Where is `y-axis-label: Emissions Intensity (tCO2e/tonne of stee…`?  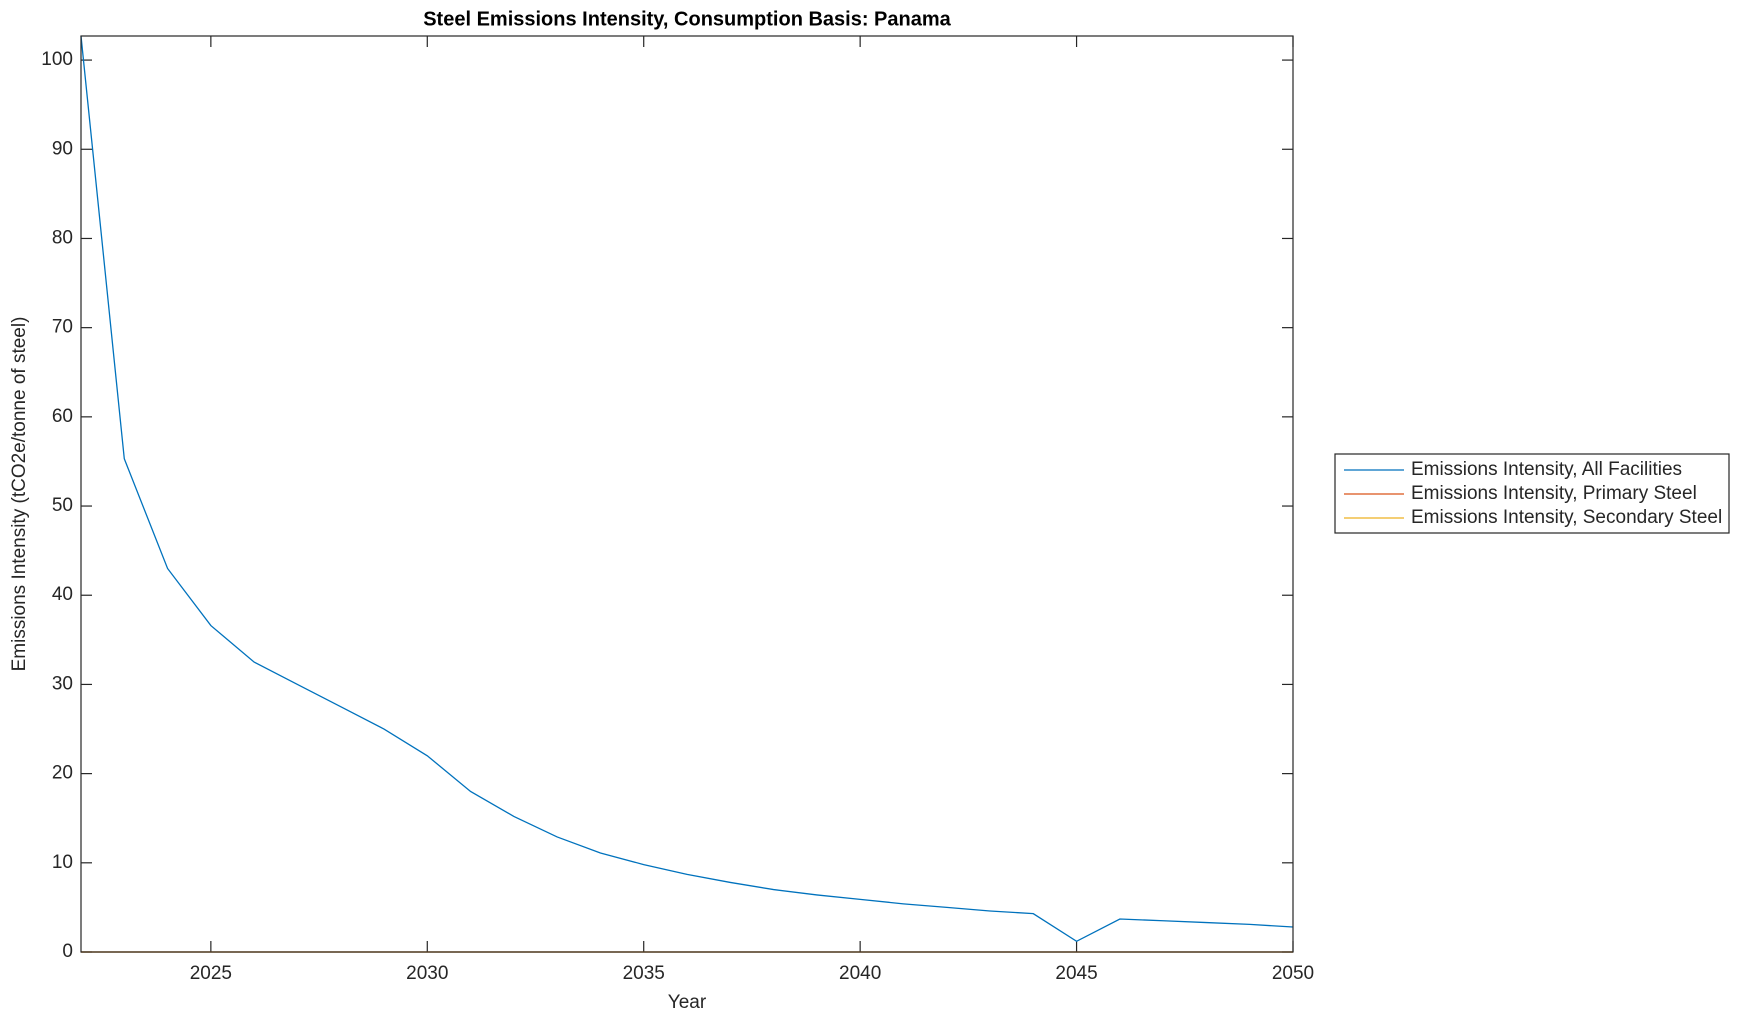
y-axis-label: Emissions Intensity (tCO2e/tonne of stee… is located at coordinates (19, 494).